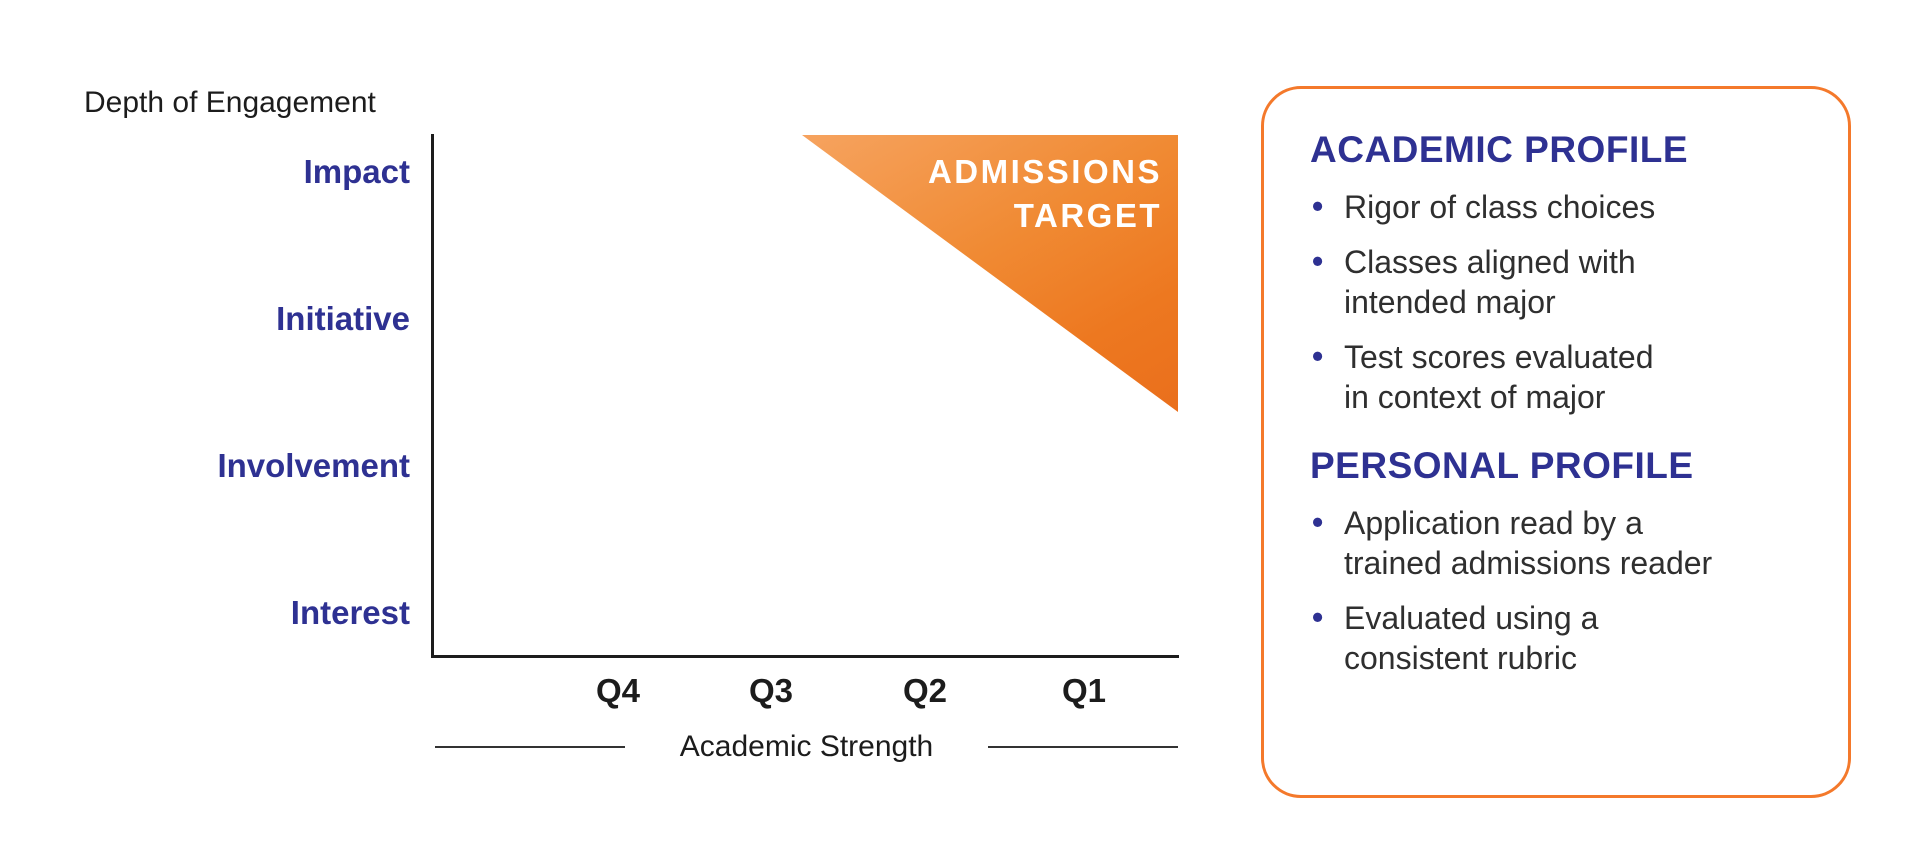  Describe the element at coordinates (432, 396) in the screenshot. I see `y-axis-line` at that location.